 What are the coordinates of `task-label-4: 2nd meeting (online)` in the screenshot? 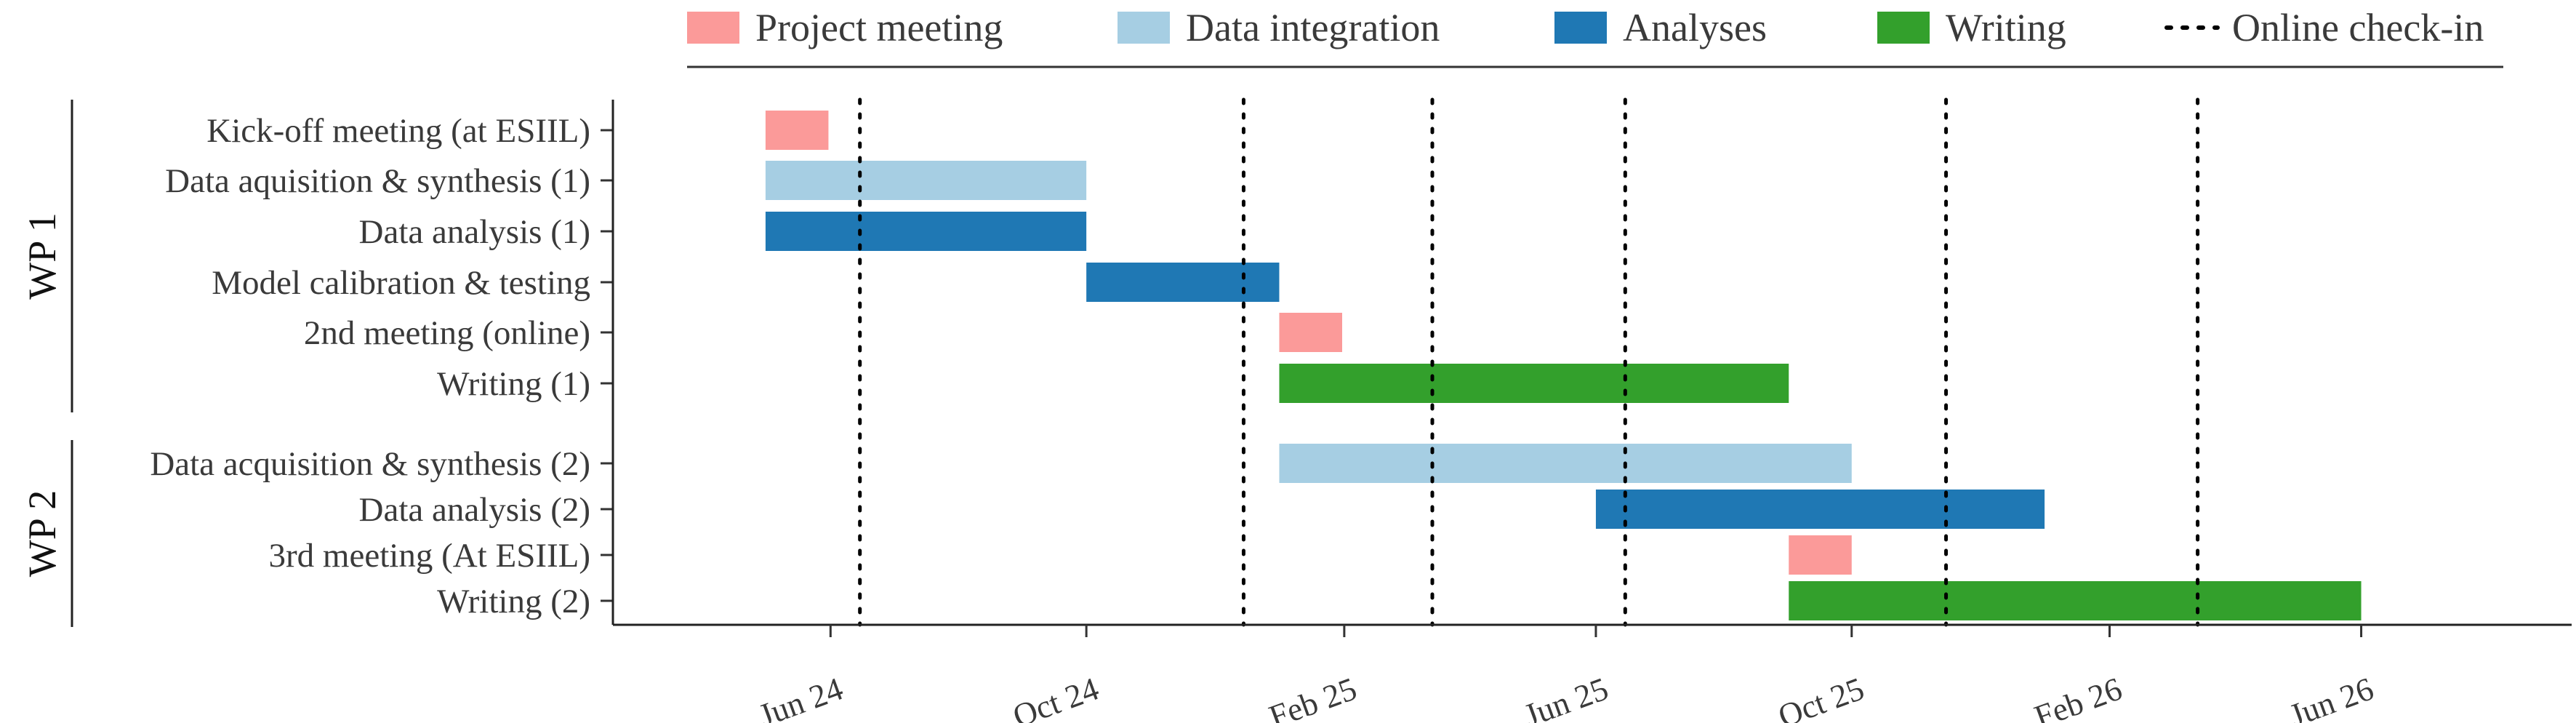 It's located at (447, 333).